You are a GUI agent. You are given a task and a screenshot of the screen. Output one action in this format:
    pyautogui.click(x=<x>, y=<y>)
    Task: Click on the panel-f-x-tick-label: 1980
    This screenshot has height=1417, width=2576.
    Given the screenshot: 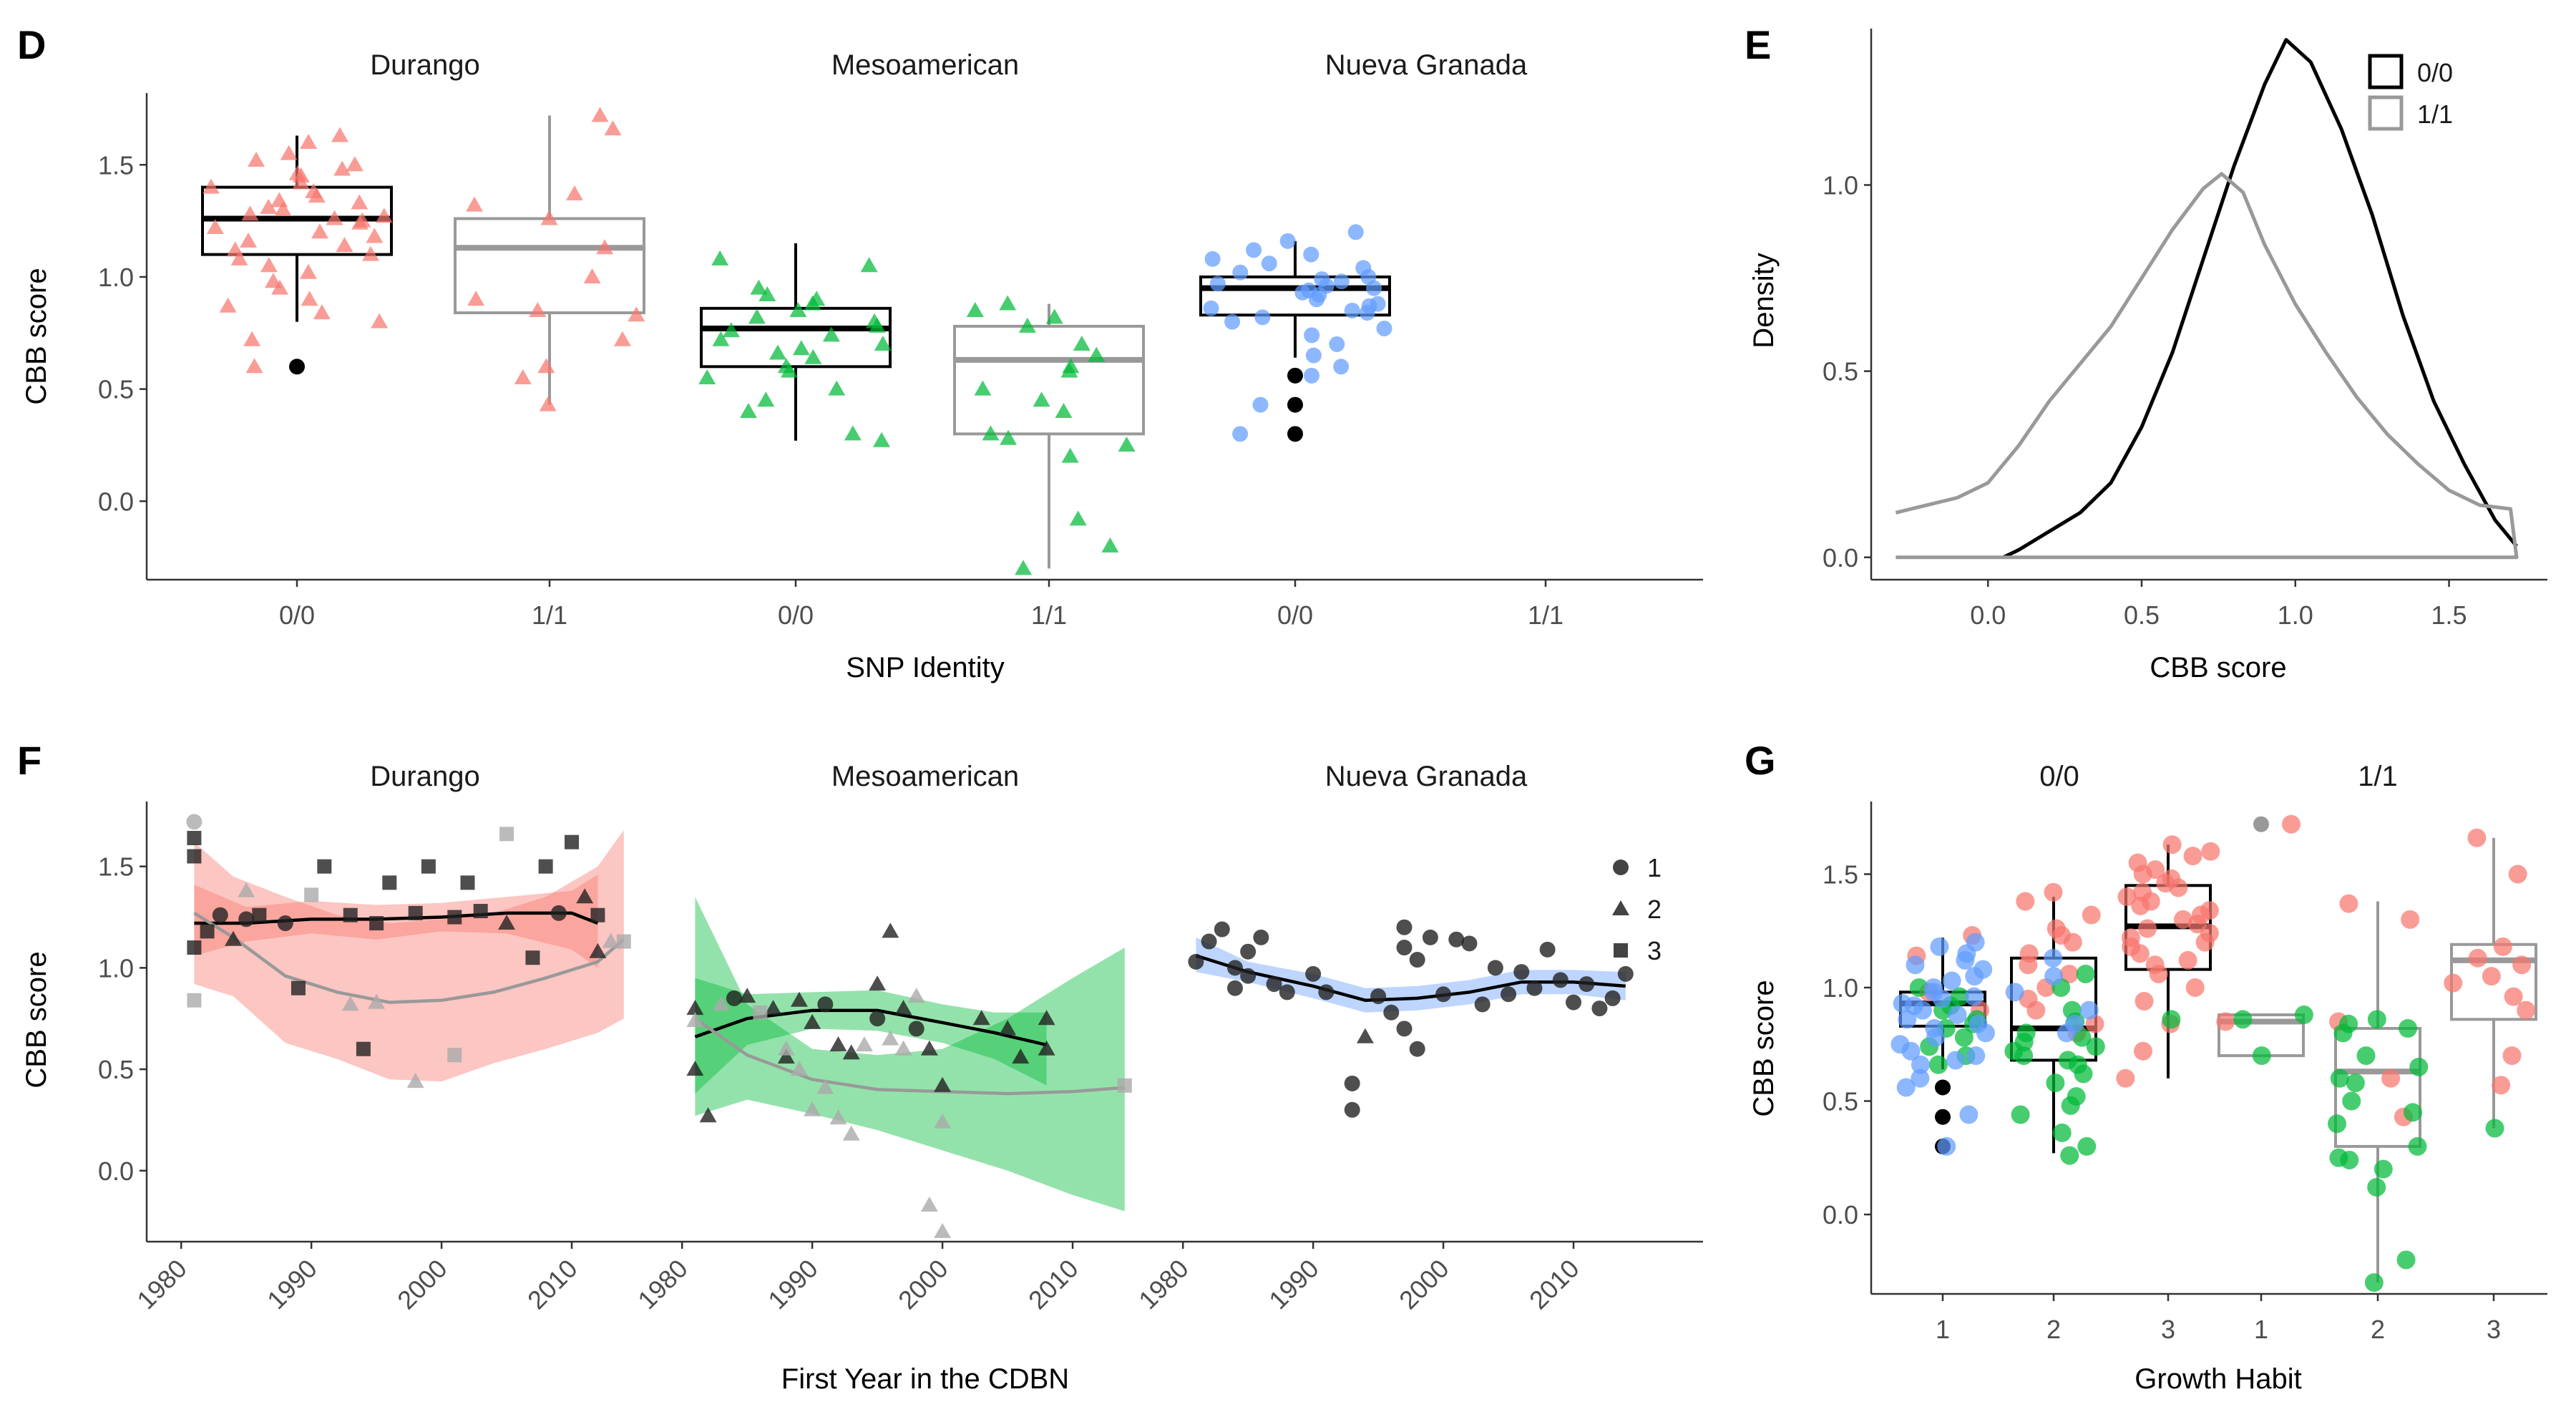 What is the action you would take?
    pyautogui.click(x=662, y=1284)
    